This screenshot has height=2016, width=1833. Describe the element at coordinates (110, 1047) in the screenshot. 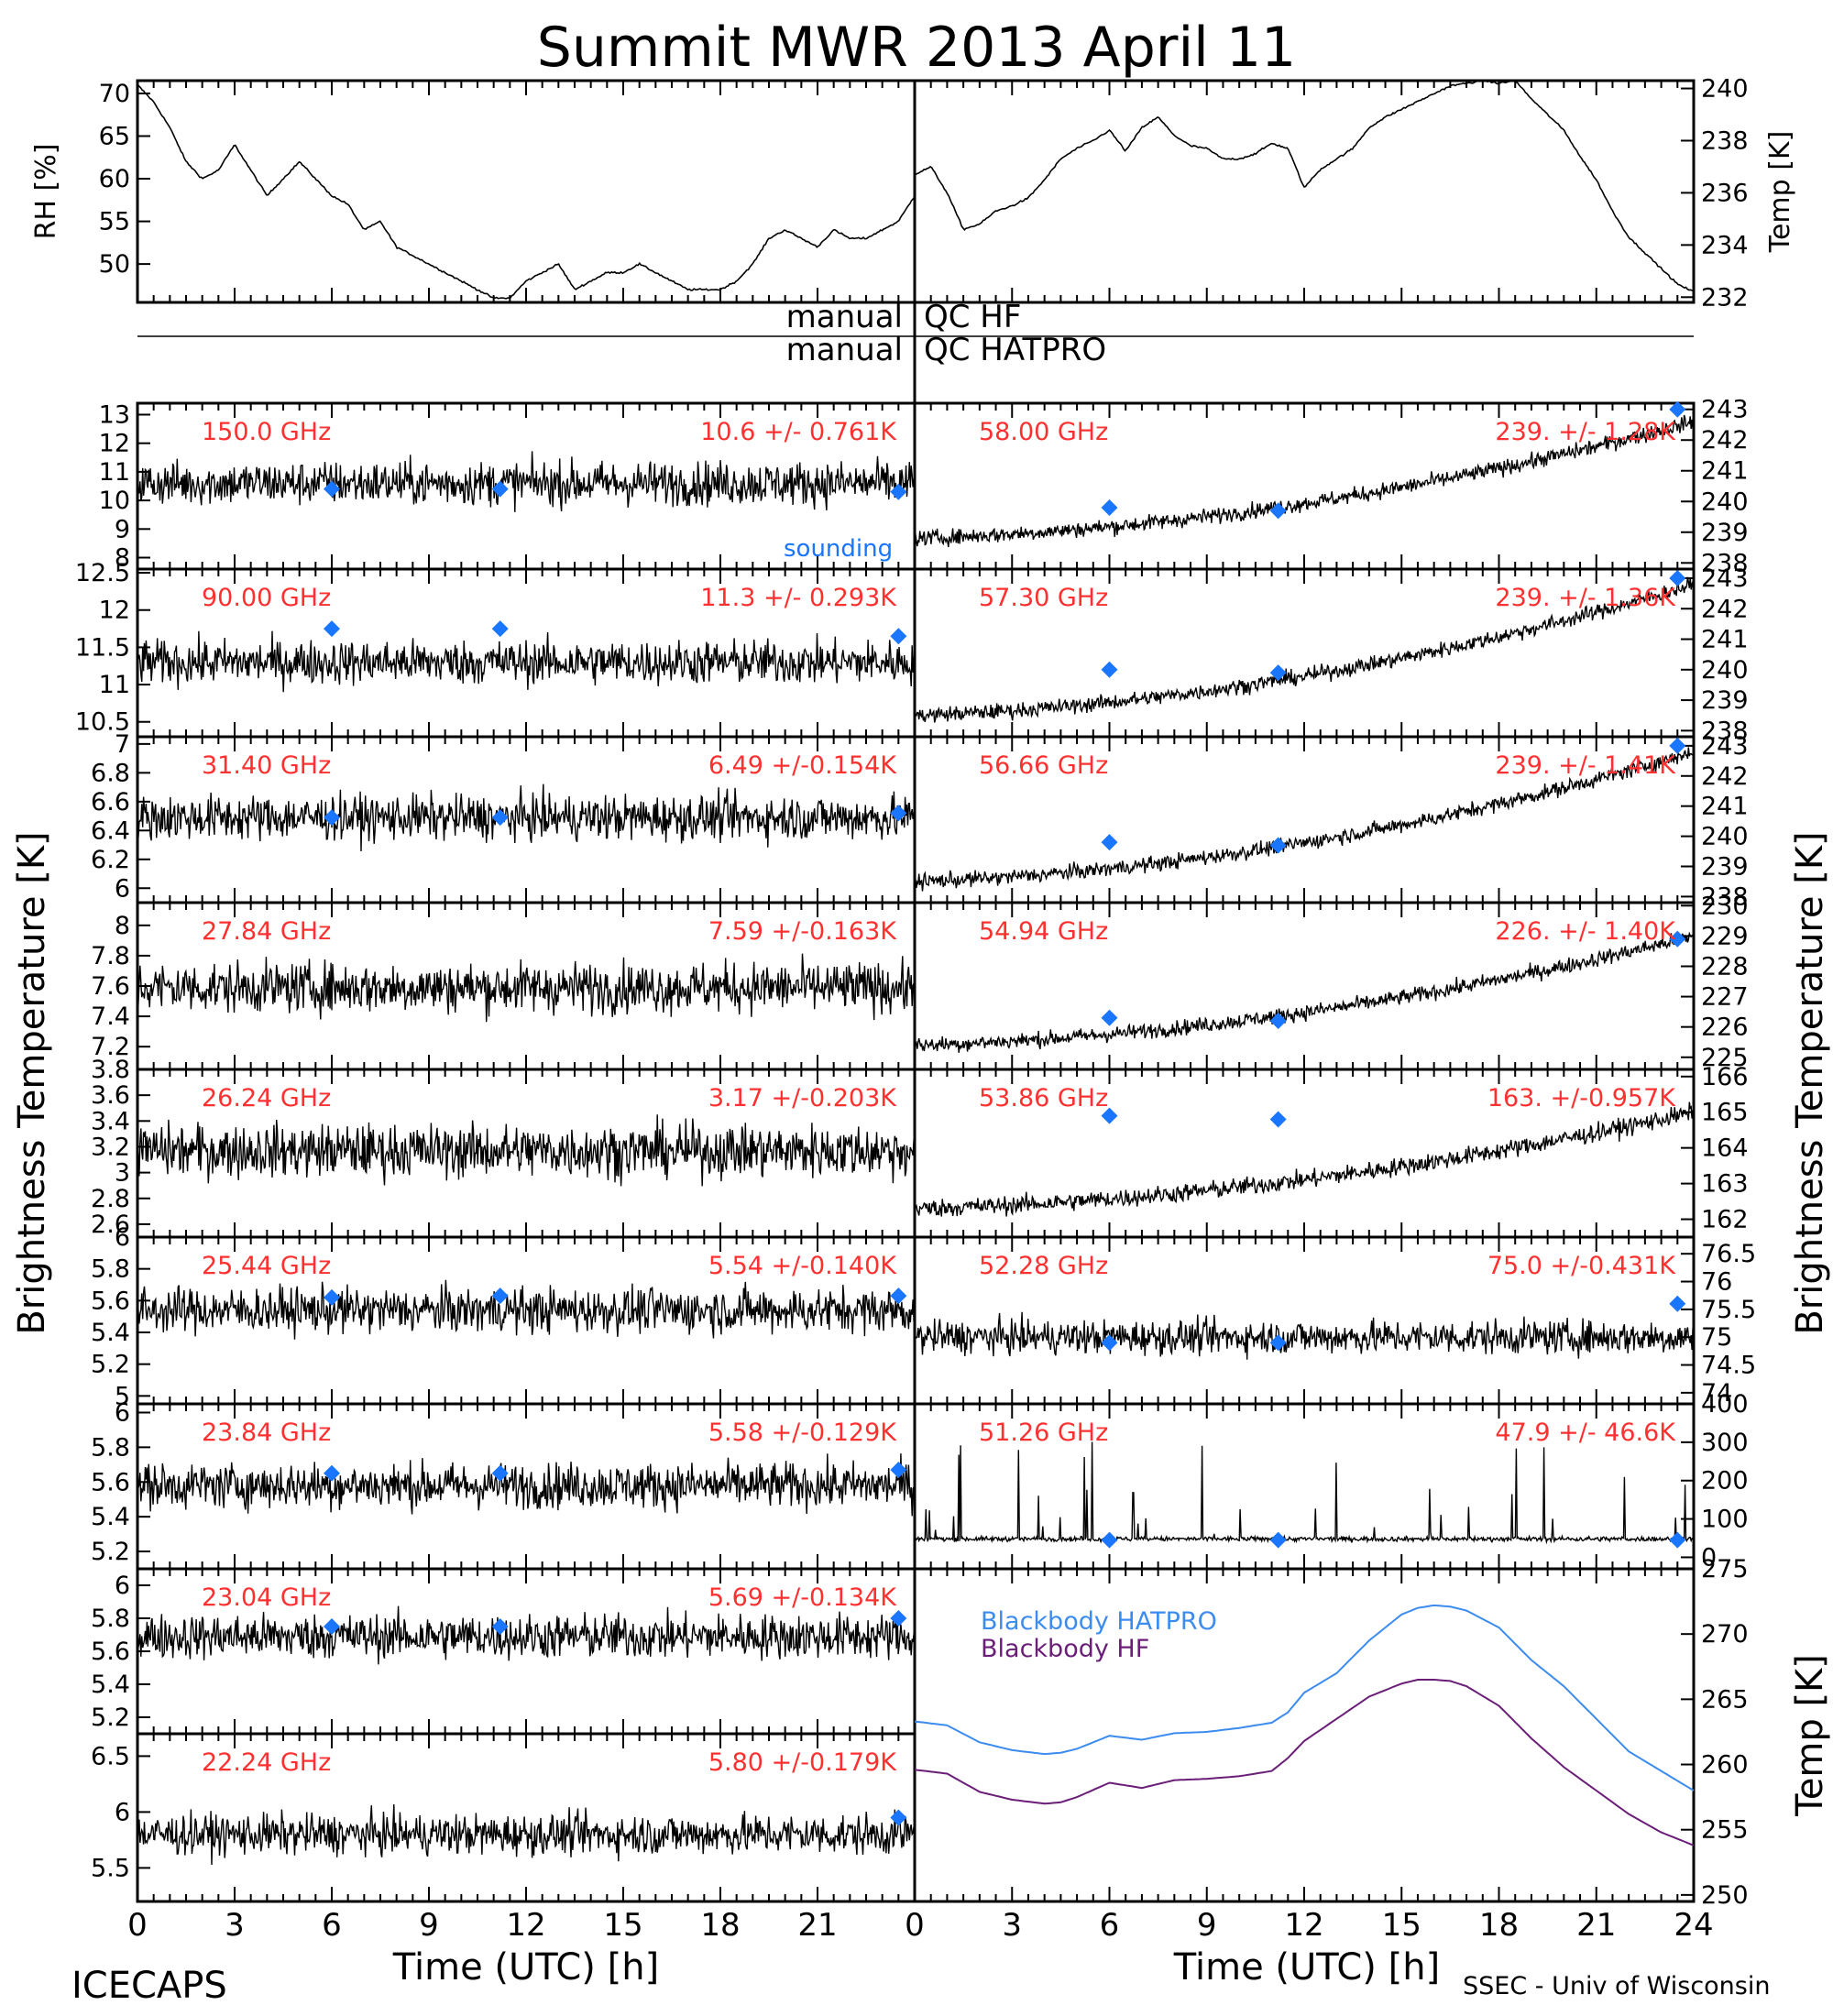

I see `bt-27.84-ytick-label: 7.2` at that location.